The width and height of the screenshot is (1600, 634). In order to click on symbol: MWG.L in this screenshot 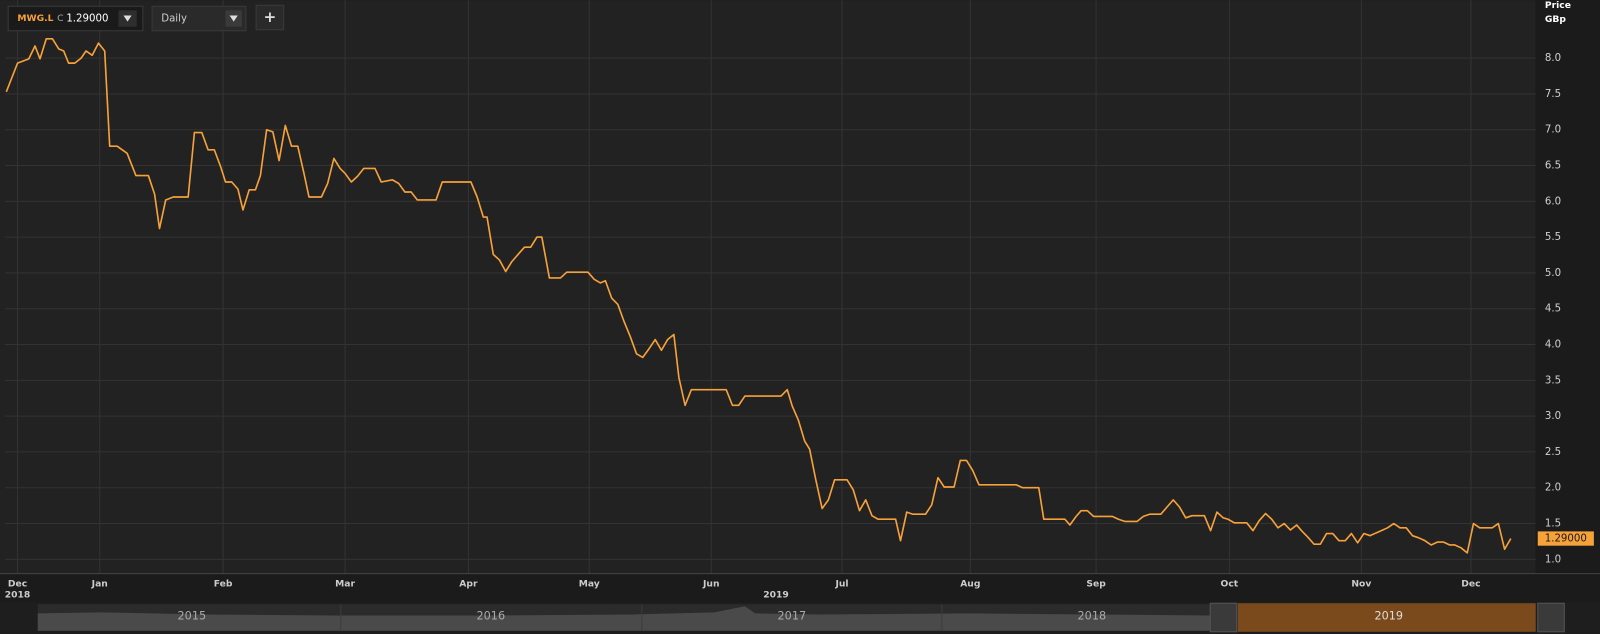, I will do `click(35, 18)`.